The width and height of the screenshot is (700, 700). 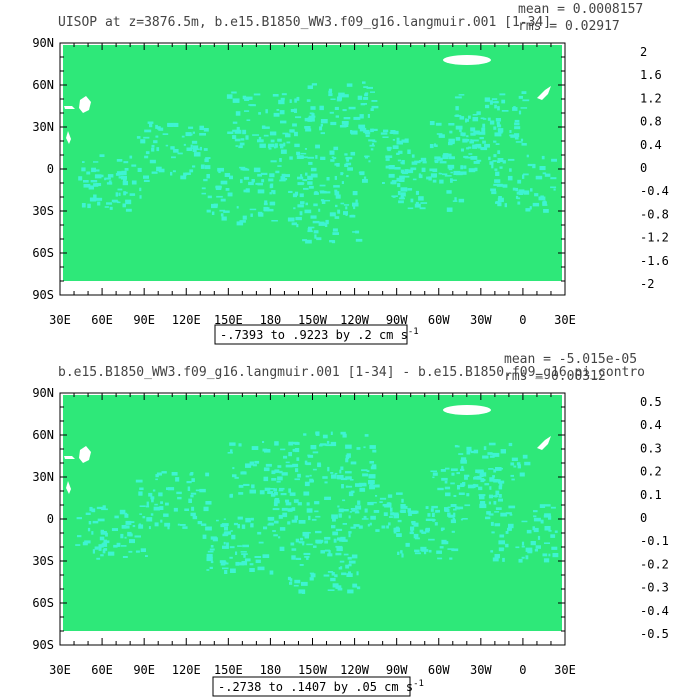 What do you see at coordinates (522, 670) in the screenshot?
I see `x-tick-label: 0` at bounding box center [522, 670].